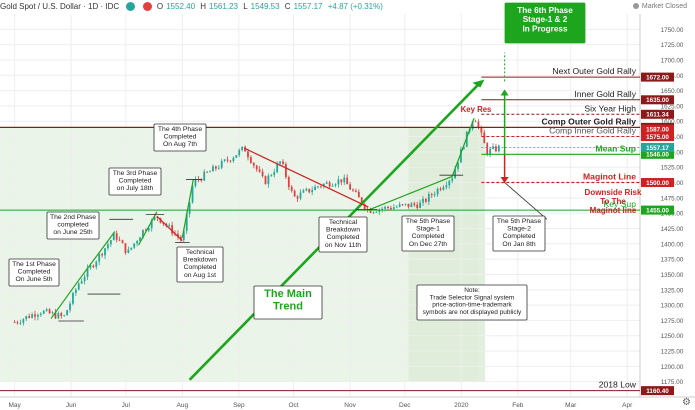 Image resolution: width=695 pixels, height=410 pixels. Describe the element at coordinates (605, 94) in the screenshot. I see `level-label: Inner Gold Rally` at that location.